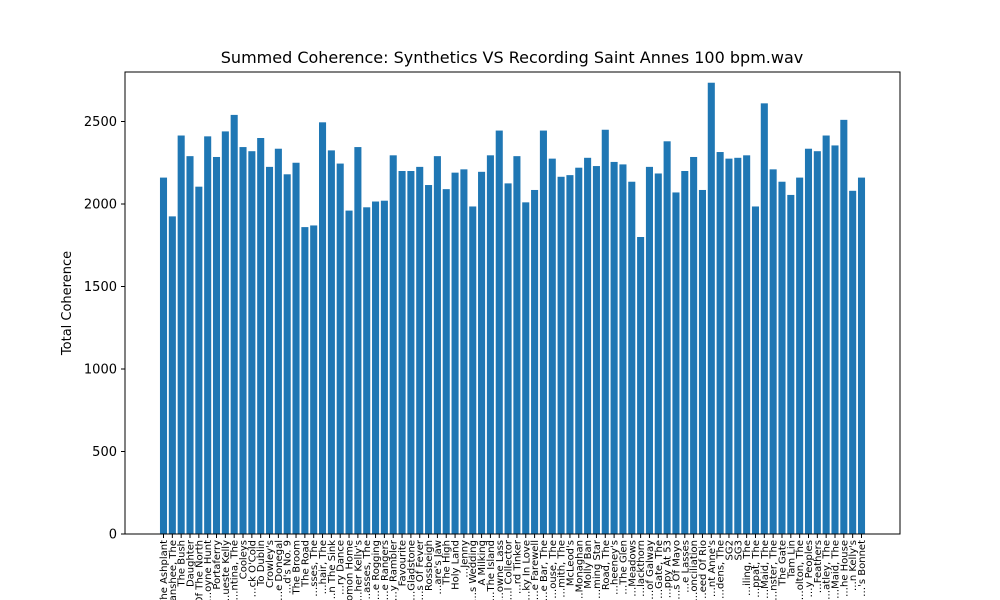  What do you see at coordinates (100, 370) in the screenshot?
I see `y-tick-label: 1000` at bounding box center [100, 370].